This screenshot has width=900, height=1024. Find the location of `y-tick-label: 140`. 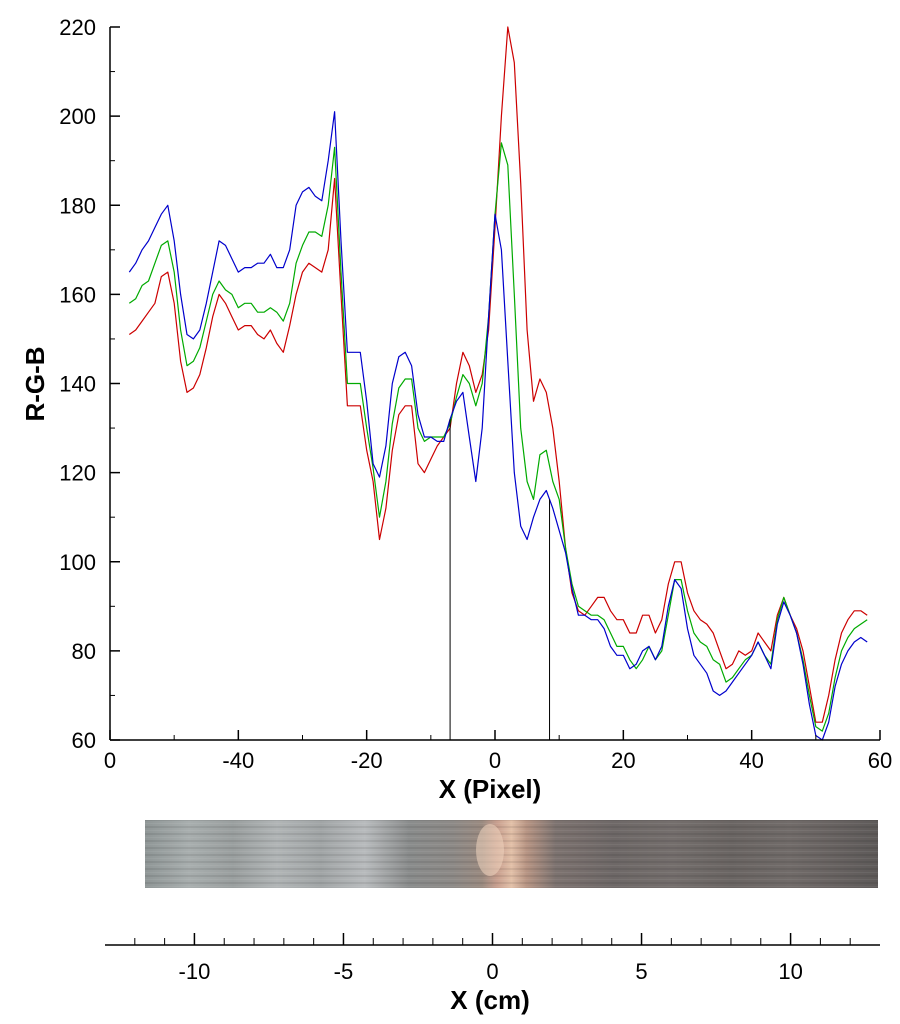

y-tick-label: 140 is located at coordinates (77, 384).